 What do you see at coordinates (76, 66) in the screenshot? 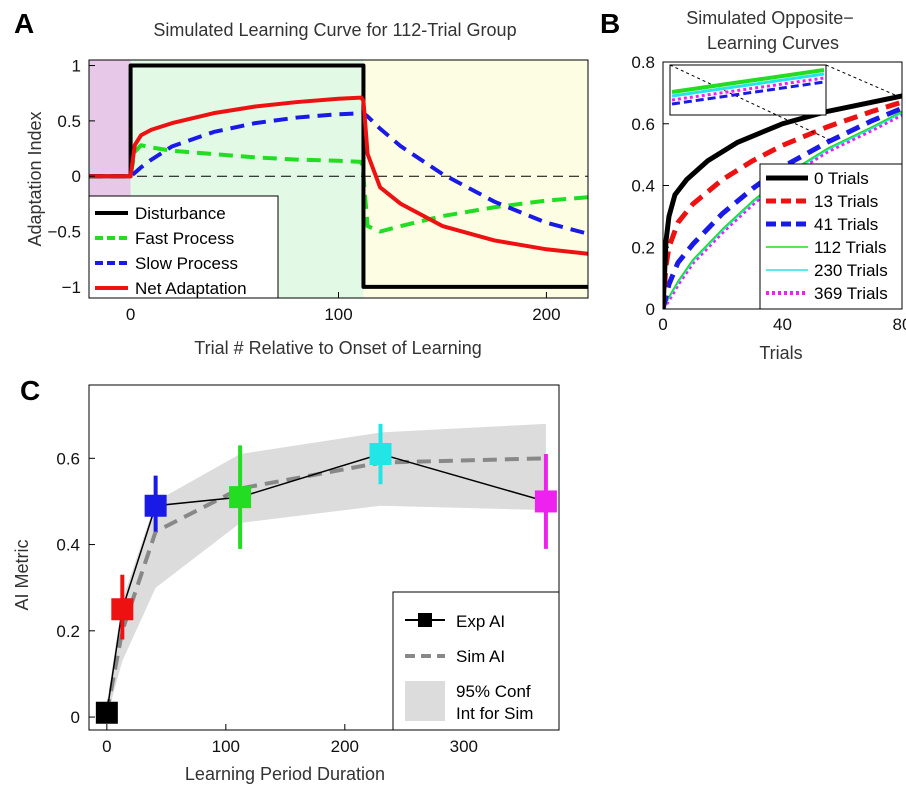
I see `y-tick-label: 1` at bounding box center [76, 66].